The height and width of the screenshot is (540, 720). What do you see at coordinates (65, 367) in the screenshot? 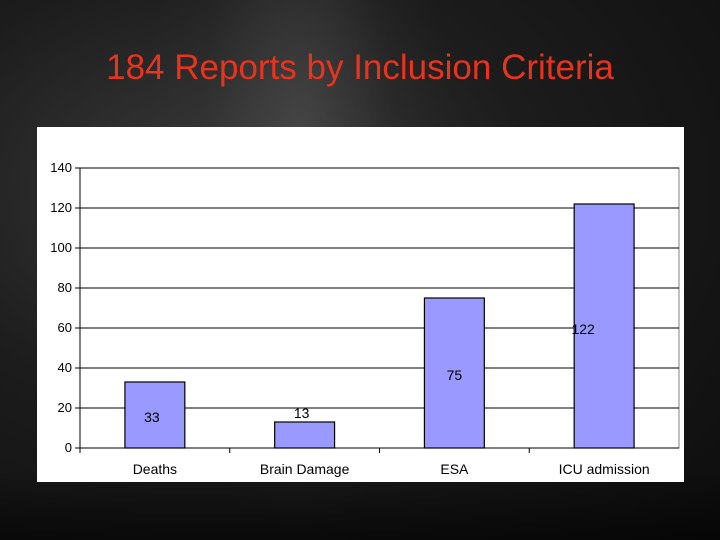
I see `y-tick-label: 40` at bounding box center [65, 367].